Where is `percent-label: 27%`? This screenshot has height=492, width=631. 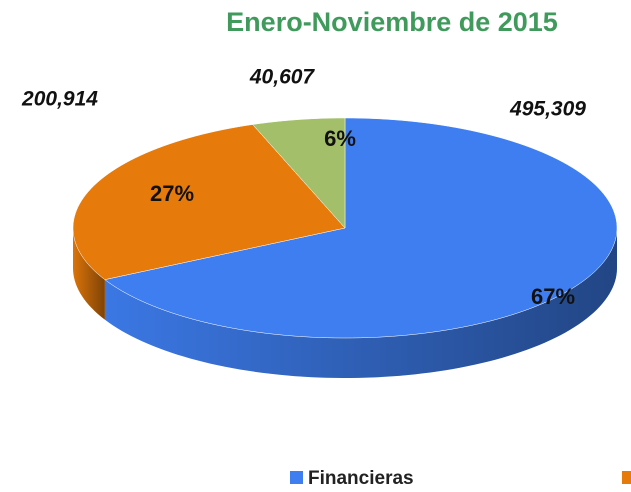
percent-label: 27% is located at coordinates (172, 193).